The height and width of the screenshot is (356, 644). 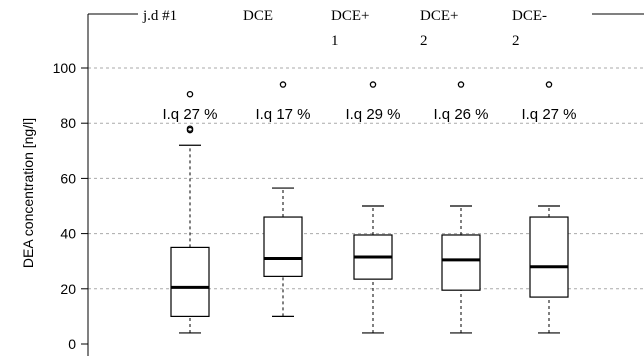 What do you see at coordinates (335, 41) in the screenshot?
I see `category-label: 1` at bounding box center [335, 41].